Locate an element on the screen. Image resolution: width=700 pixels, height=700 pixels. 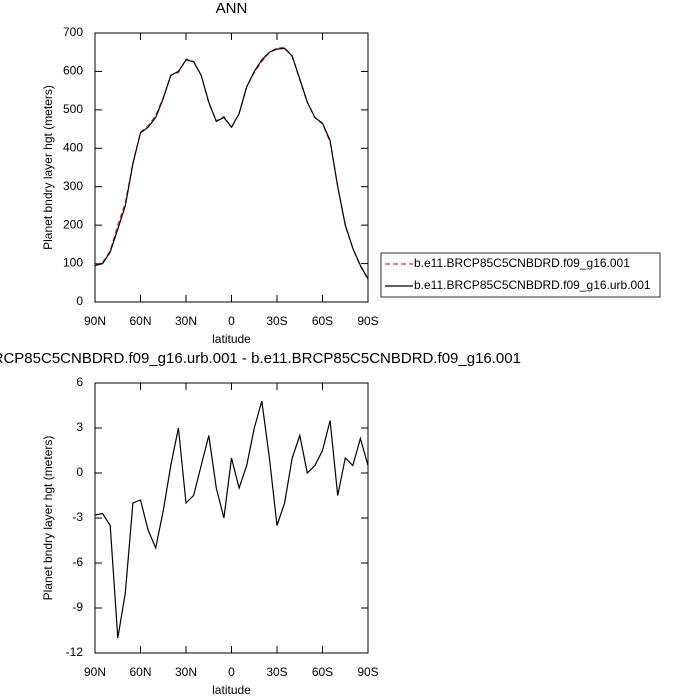
y-tick-label: 6 is located at coordinates (79, 382).